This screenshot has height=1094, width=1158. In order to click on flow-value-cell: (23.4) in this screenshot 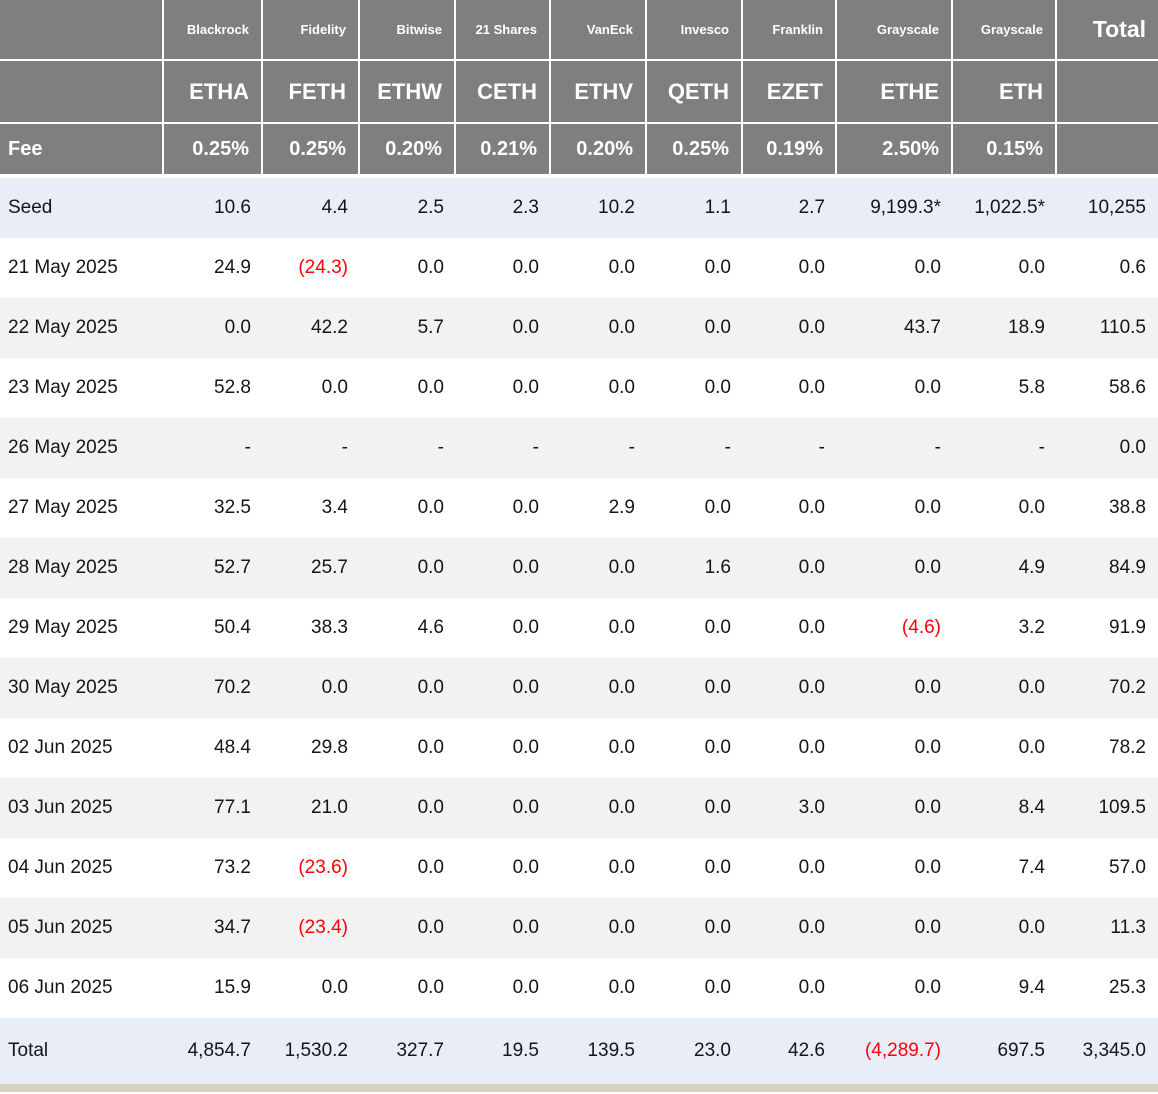, I will do `click(311, 928)`.